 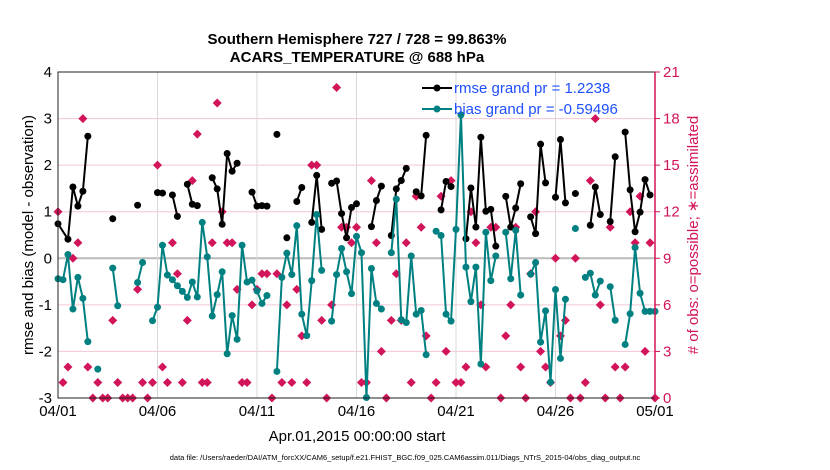 What do you see at coordinates (58, 411) in the screenshot?
I see `x-tick-label: 04/01` at bounding box center [58, 411].